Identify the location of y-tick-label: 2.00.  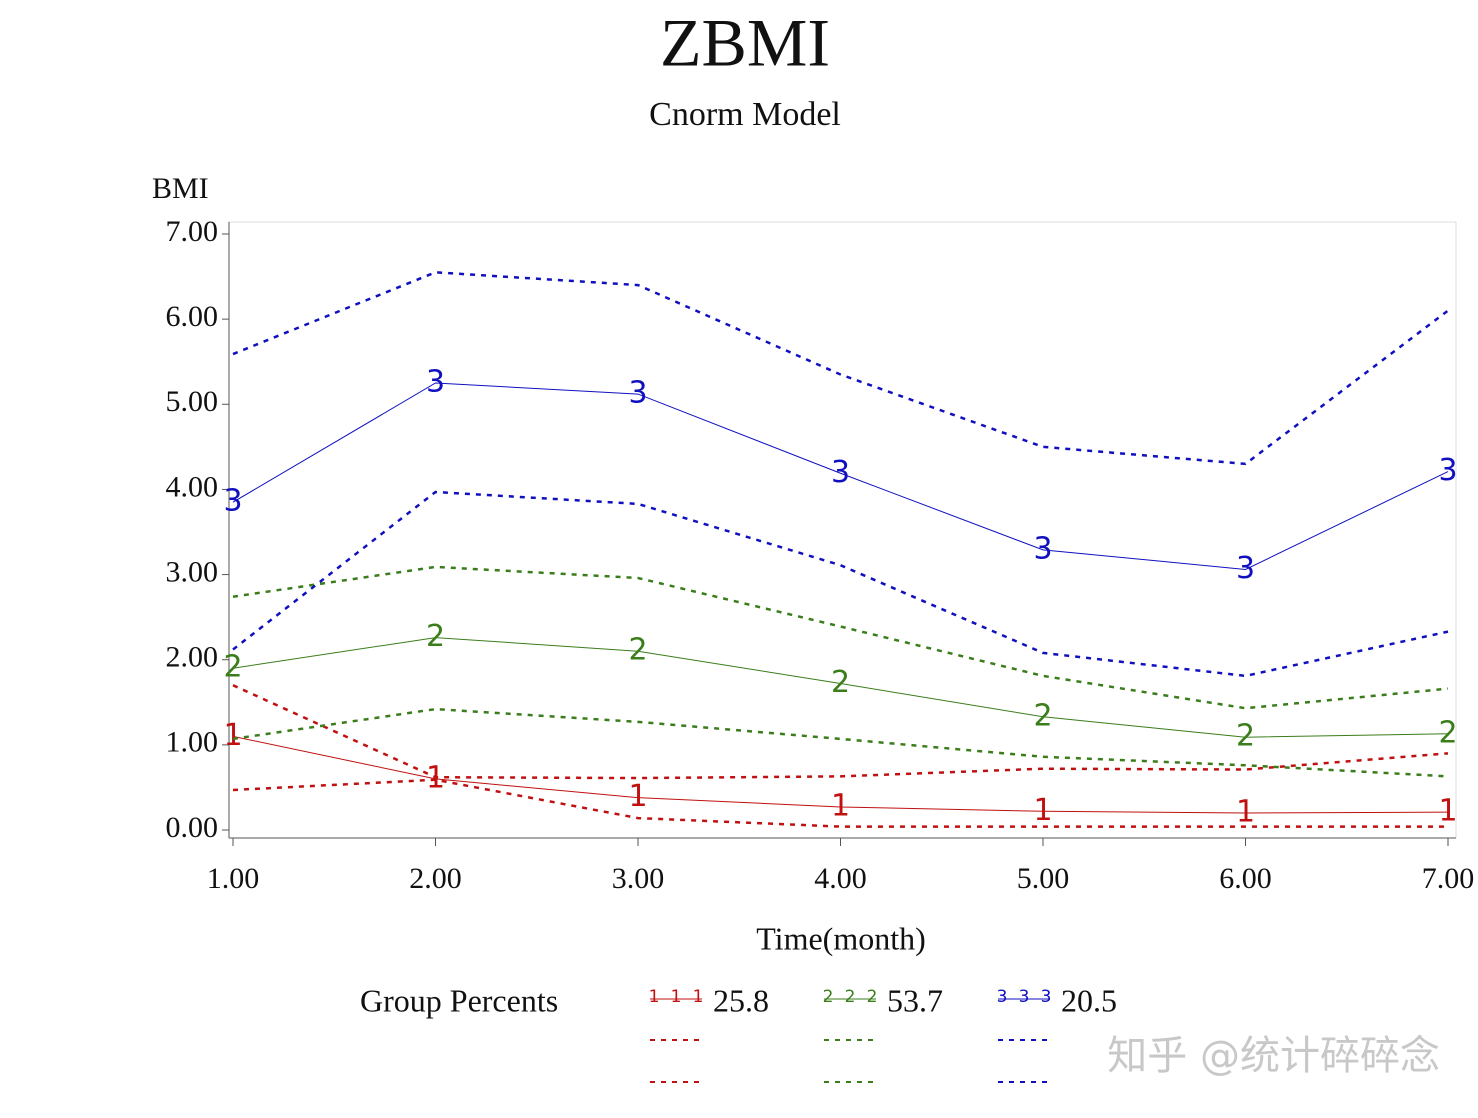
(192, 657).